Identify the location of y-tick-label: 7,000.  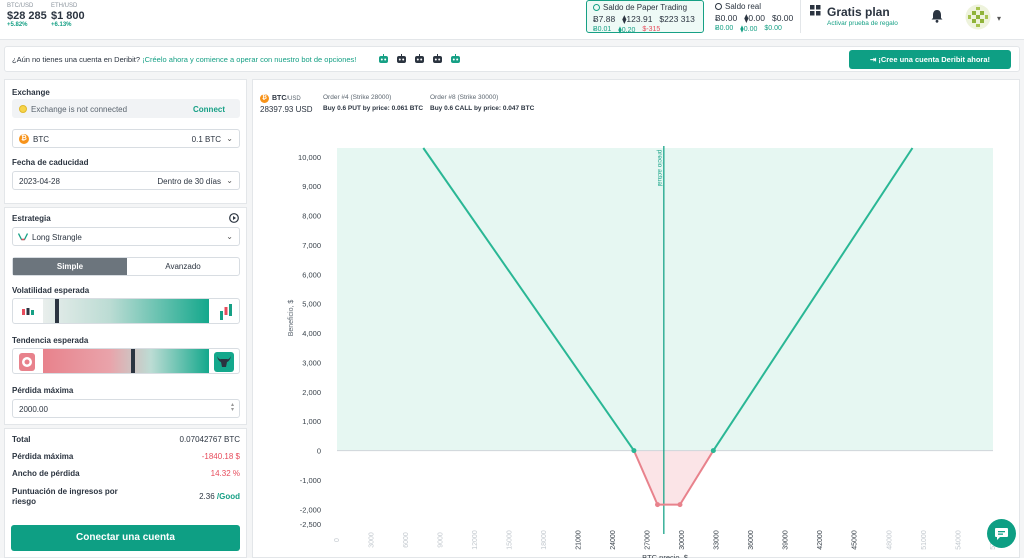
(311, 245).